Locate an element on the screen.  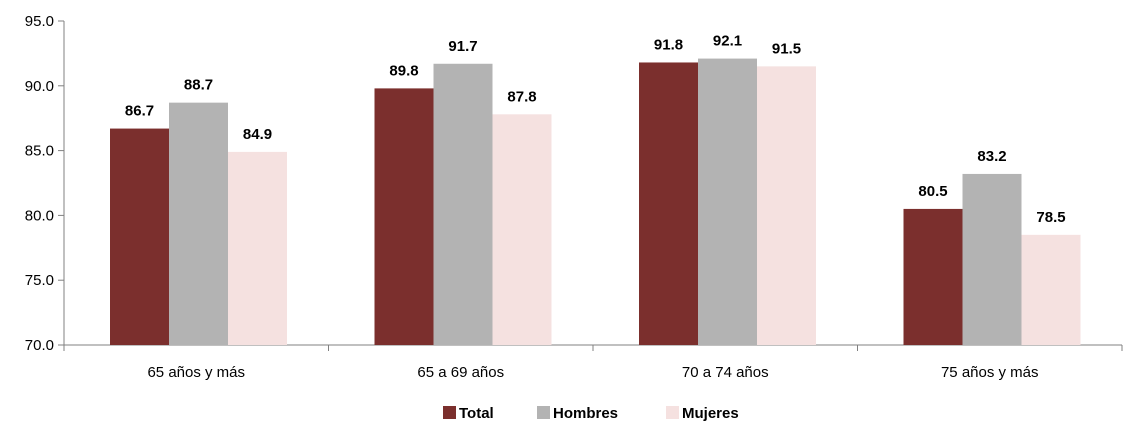
y-tick-label: 75.0 is located at coordinates (39, 280).